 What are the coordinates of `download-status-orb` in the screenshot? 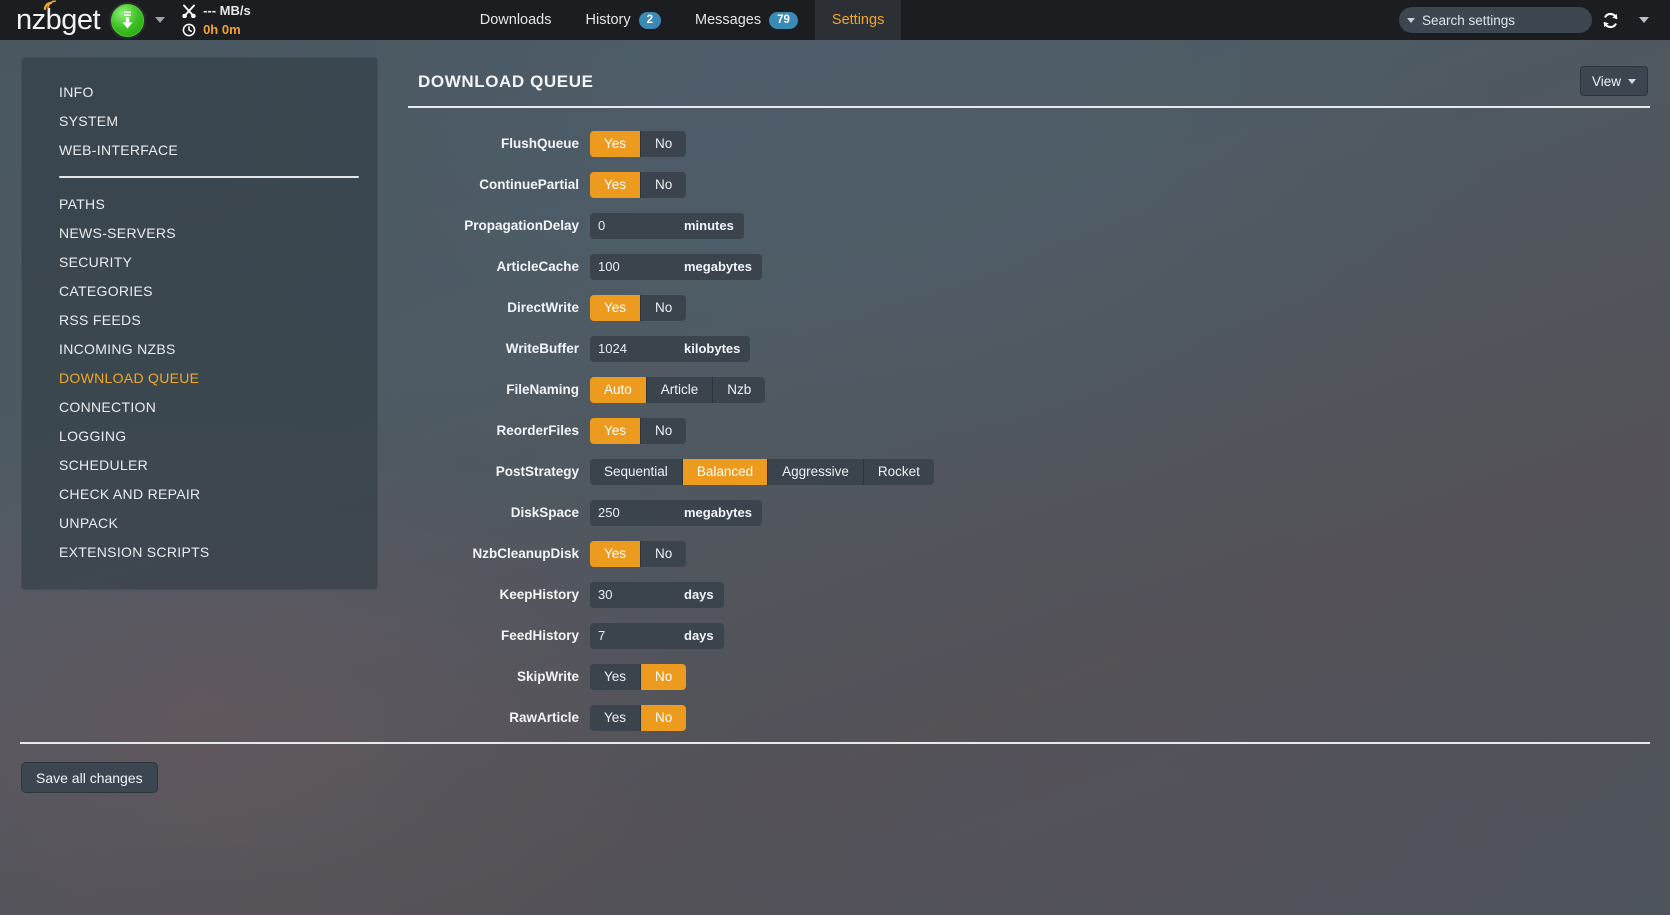 It's located at (137, 20).